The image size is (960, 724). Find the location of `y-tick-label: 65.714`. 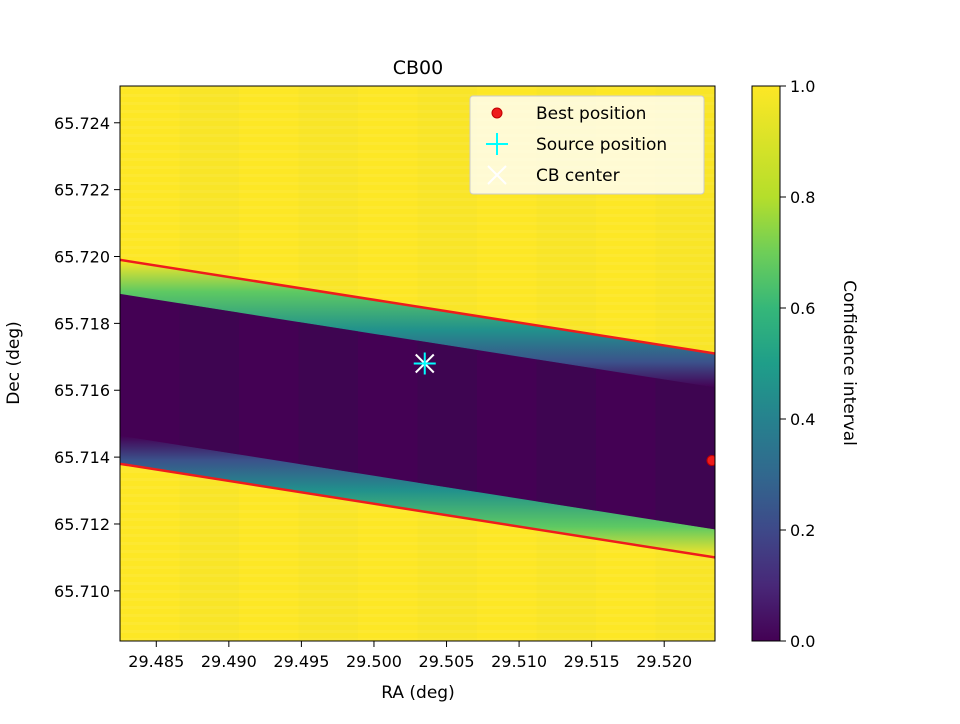

y-tick-label: 65.714 is located at coordinates (82, 457).